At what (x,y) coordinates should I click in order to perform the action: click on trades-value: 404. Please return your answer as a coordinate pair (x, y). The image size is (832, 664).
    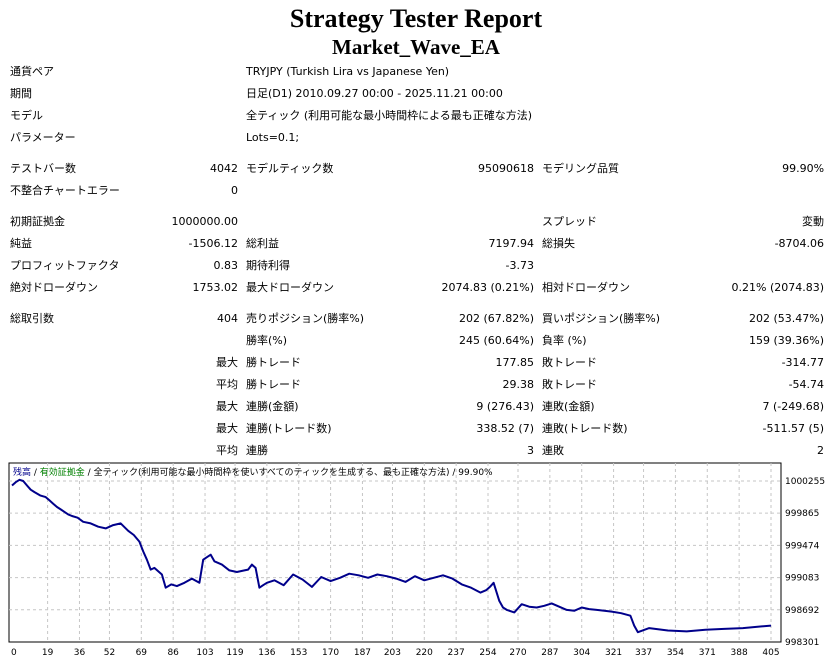
    Looking at the image, I should click on (227, 318).